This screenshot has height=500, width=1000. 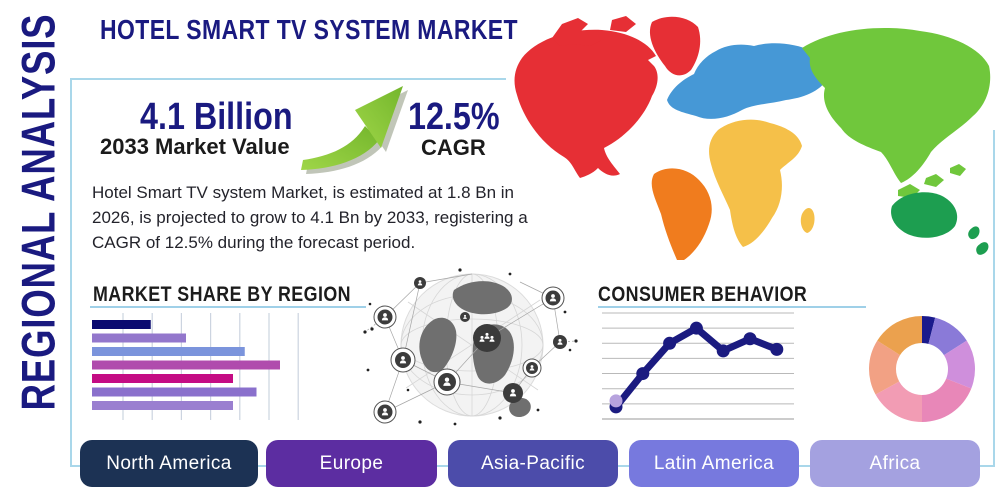 I want to click on region-button-asia-pacific: Asia-Pacific, so click(x=533, y=463).